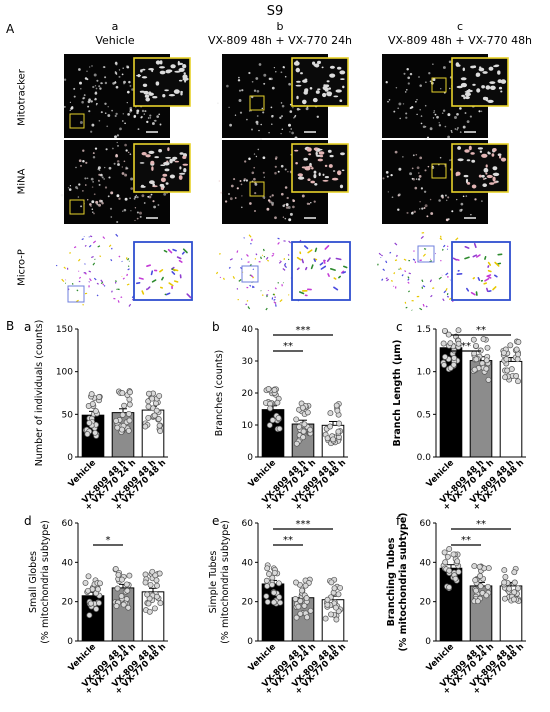 The height and width of the screenshot is (712, 550). Describe the element at coordinates (424, 330) in the screenshot. I see `y-tick-label: 1.5` at that location.